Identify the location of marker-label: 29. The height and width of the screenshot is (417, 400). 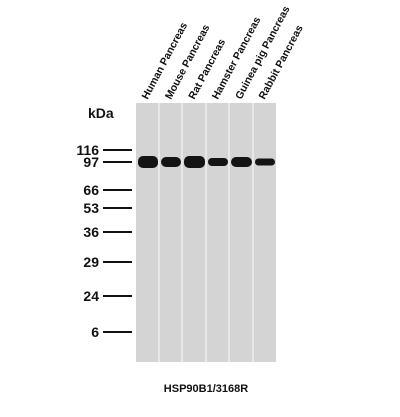
(91, 262).